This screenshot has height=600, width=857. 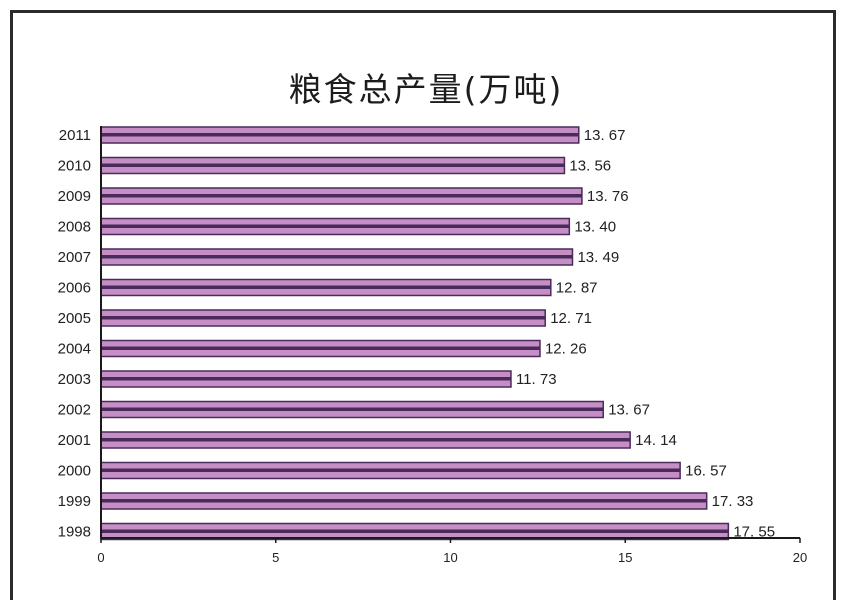 What do you see at coordinates (426, 89) in the screenshot?
I see `chart-title: 粮食总产量(万吨)` at bounding box center [426, 89].